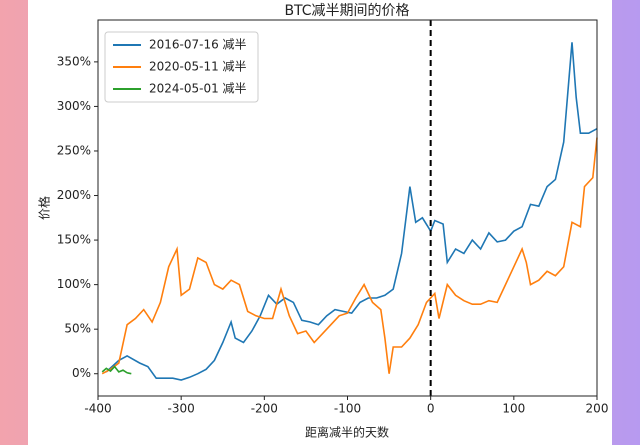  Describe the element at coordinates (81, 373) in the screenshot. I see `y-tick-label: 0%` at that location.